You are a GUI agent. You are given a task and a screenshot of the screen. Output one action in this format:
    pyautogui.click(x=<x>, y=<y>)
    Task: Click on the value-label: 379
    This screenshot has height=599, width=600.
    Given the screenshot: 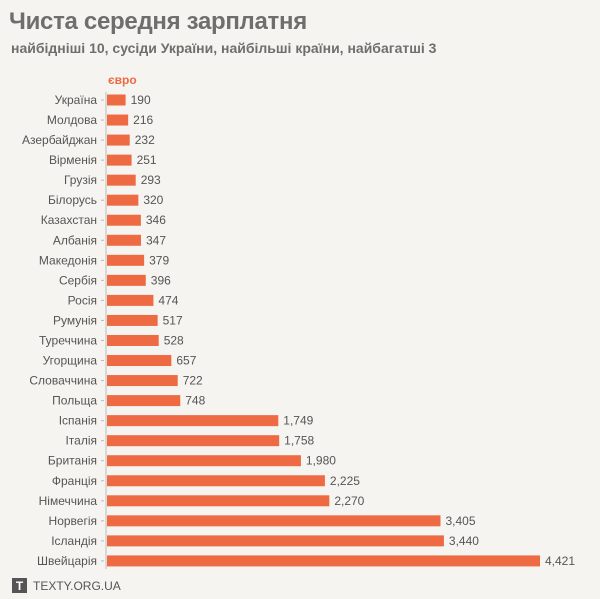 What is the action you would take?
    pyautogui.click(x=159, y=260)
    